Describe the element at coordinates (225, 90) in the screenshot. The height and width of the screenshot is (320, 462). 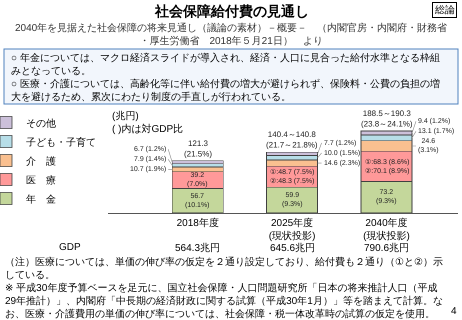
I see `text: ○ 医療・介護については、高齢化等に伴い給付費の増大が避けられず、保険料・公費の負担の増大を避けるため、累次にわたり制度の手直しが行われている。` at that location.